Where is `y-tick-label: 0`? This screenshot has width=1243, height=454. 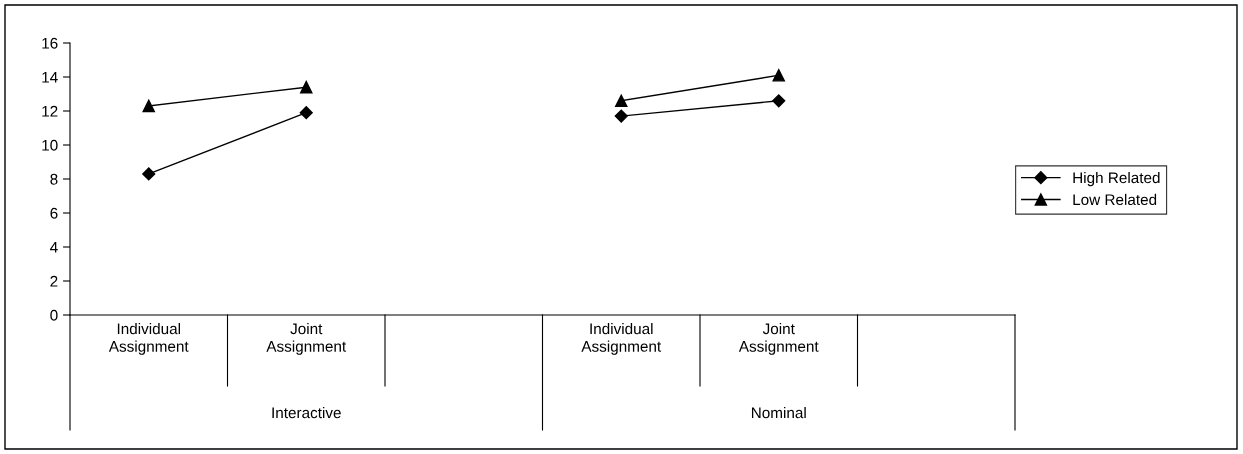 y-tick-label: 0 is located at coordinates (54, 315).